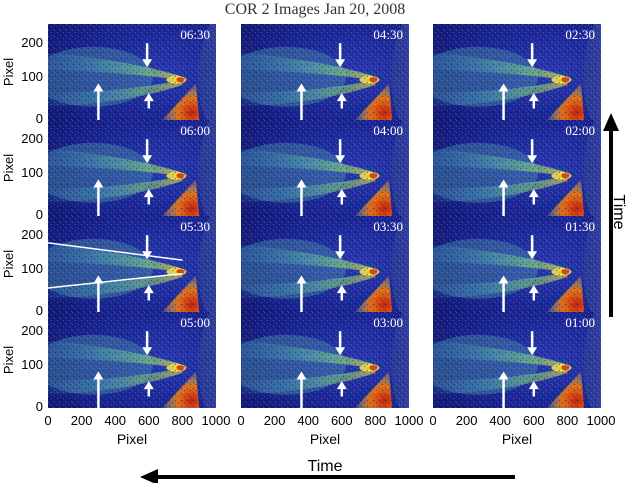 This screenshot has width=630, height=483. Describe the element at coordinates (315, 9) in the screenshot. I see `figure-title: COR 2 Images Jan 20, 2008` at that location.